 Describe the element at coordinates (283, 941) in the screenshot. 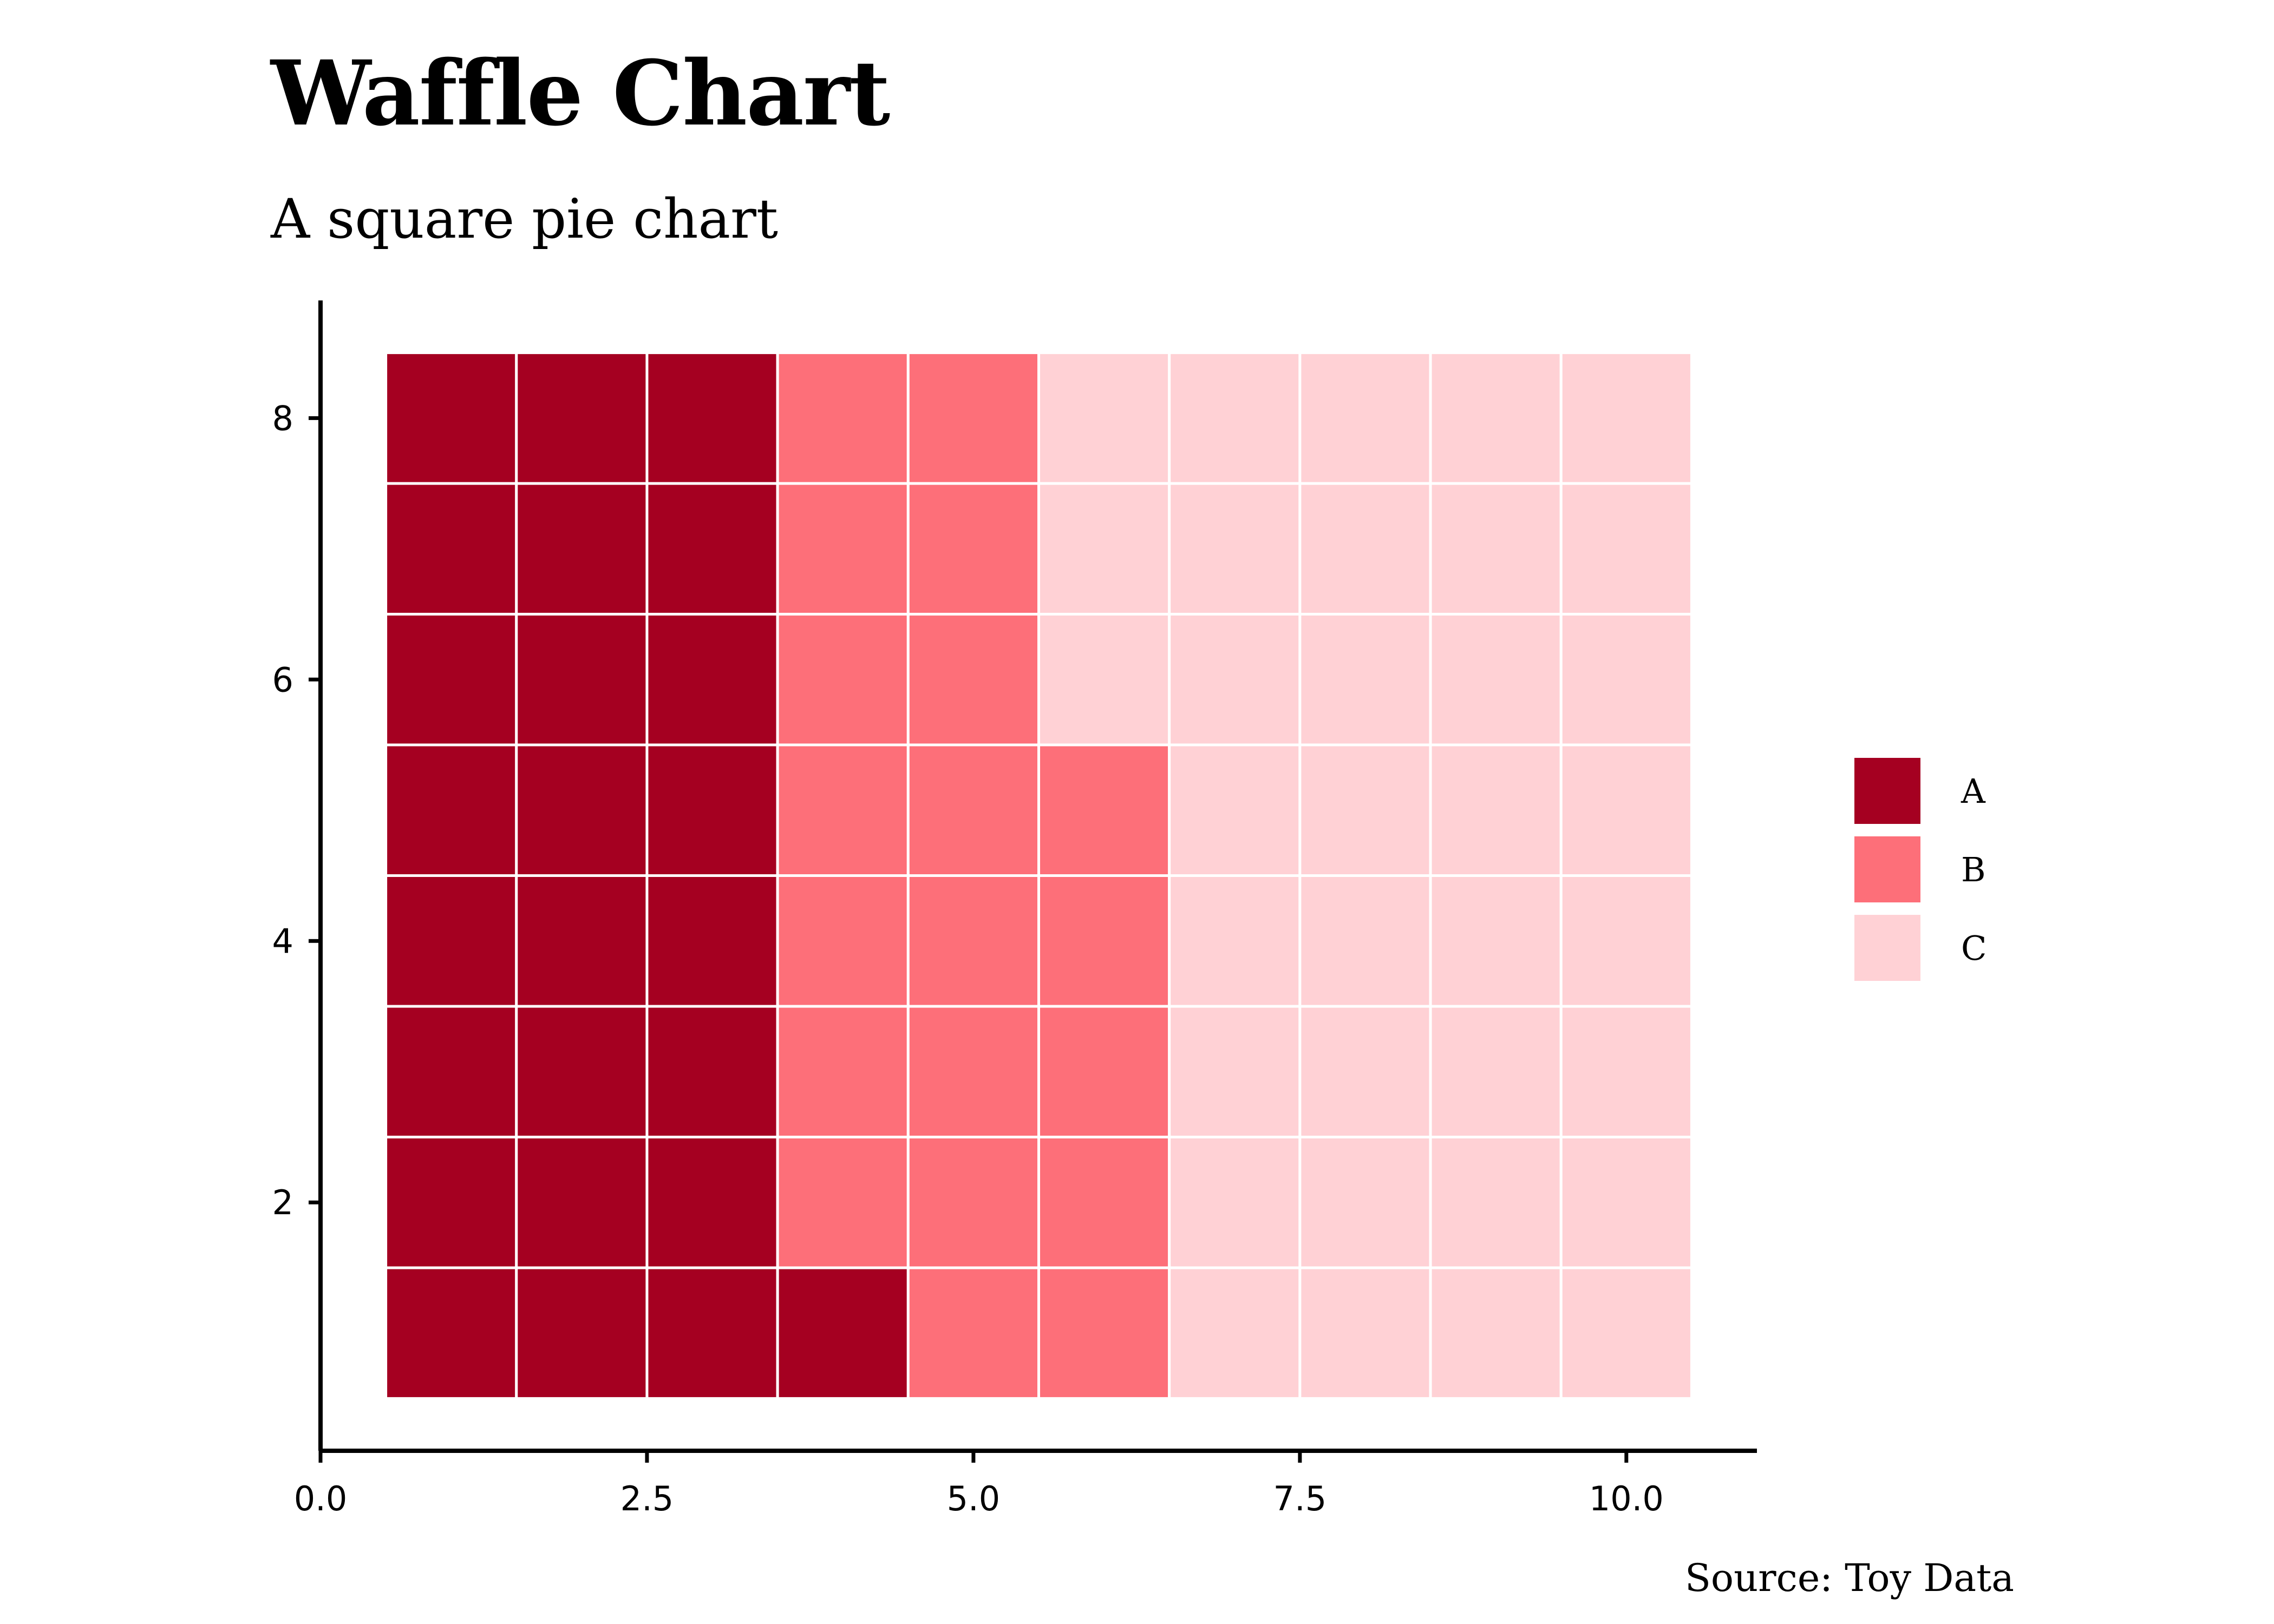

I see `y-tick-label: 4` at that location.